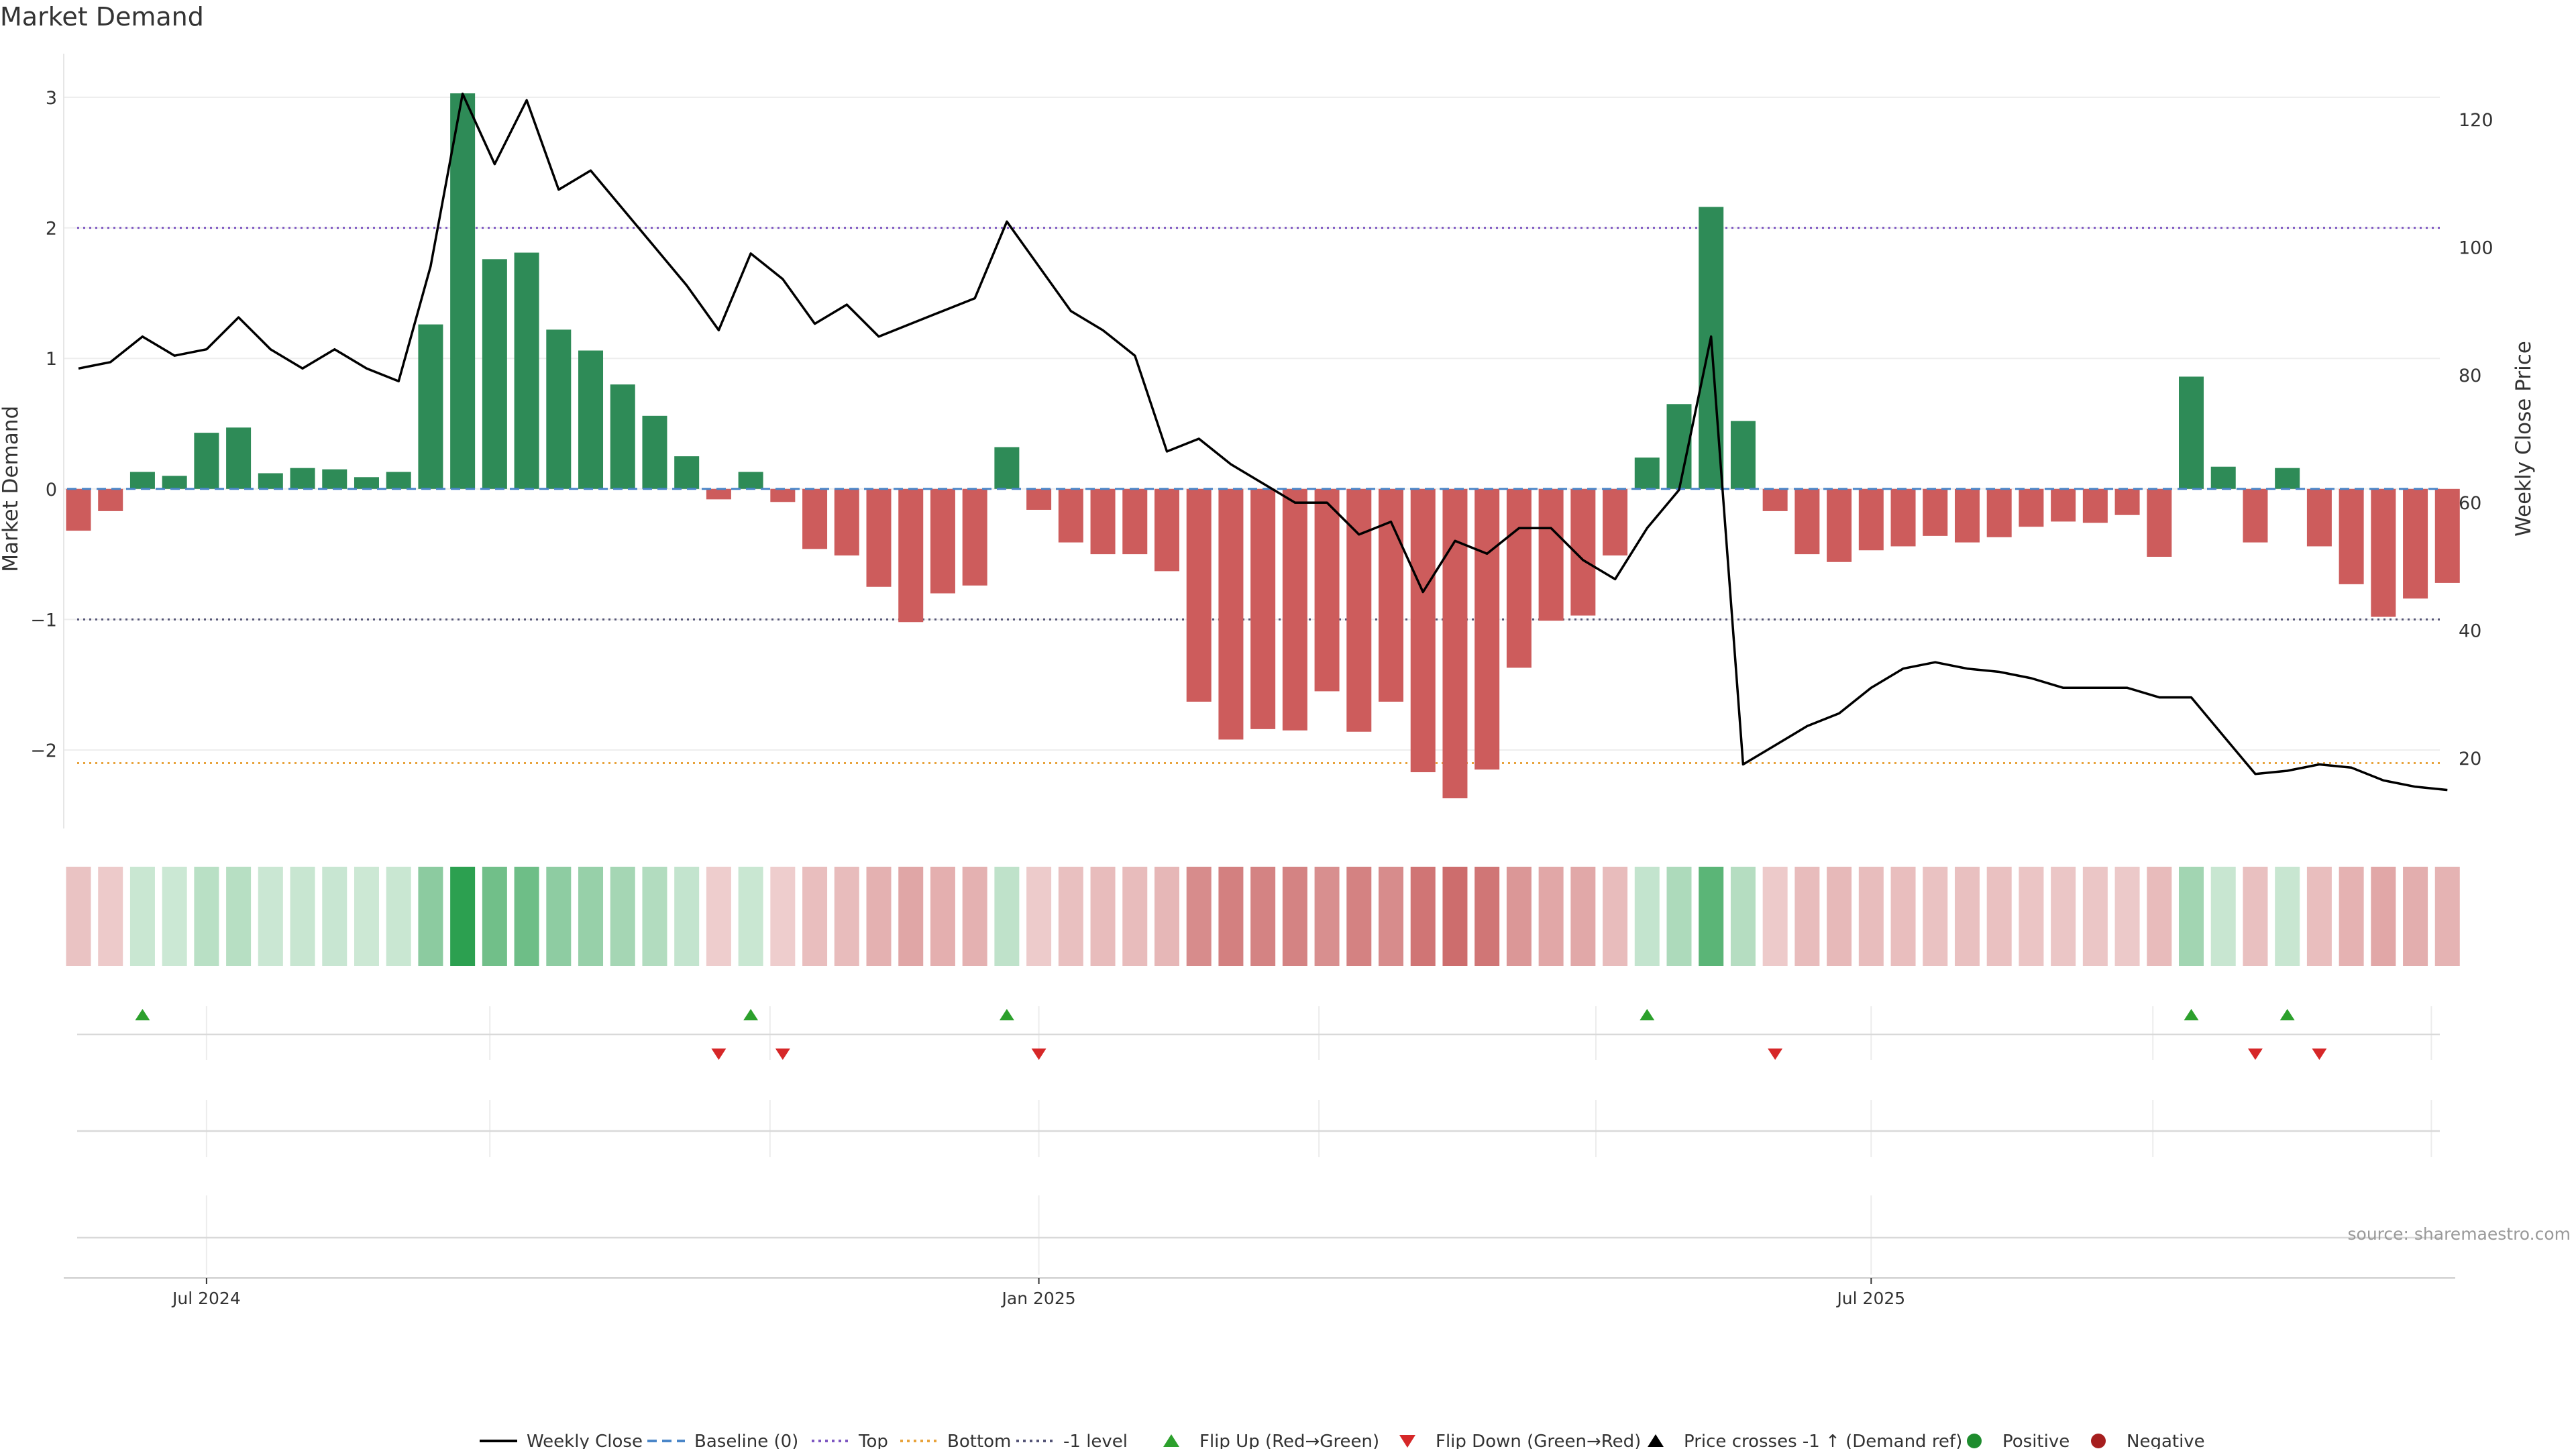 This screenshot has width=2576, height=1449. What do you see at coordinates (1258, 1033) in the screenshot?
I see `flip-markers-panel` at bounding box center [1258, 1033].